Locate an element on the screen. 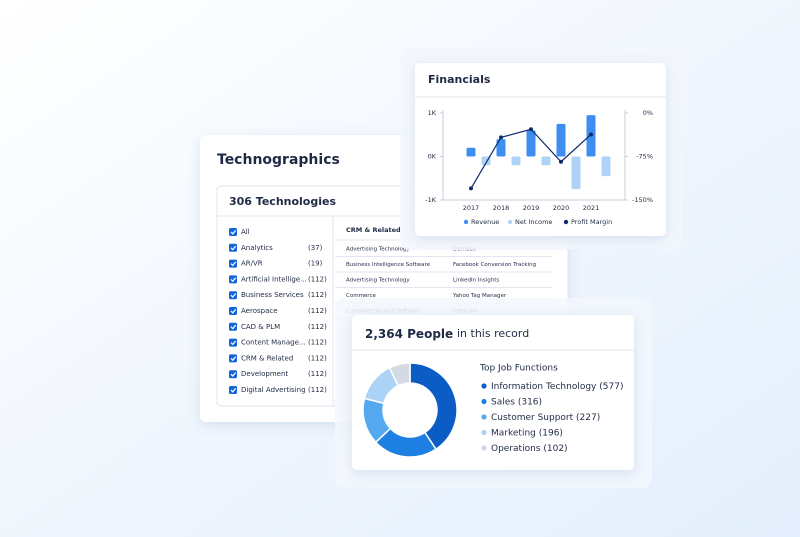  donut-slice is located at coordinates (399, 374).